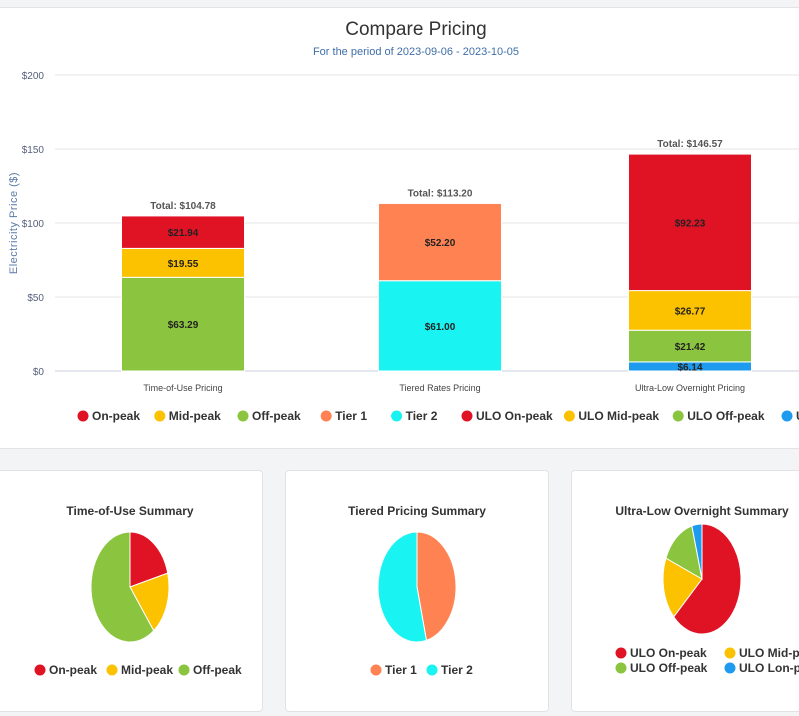 The image size is (799, 716). Describe the element at coordinates (33, 150) in the screenshot. I see `y-tick-label: $150` at that location.